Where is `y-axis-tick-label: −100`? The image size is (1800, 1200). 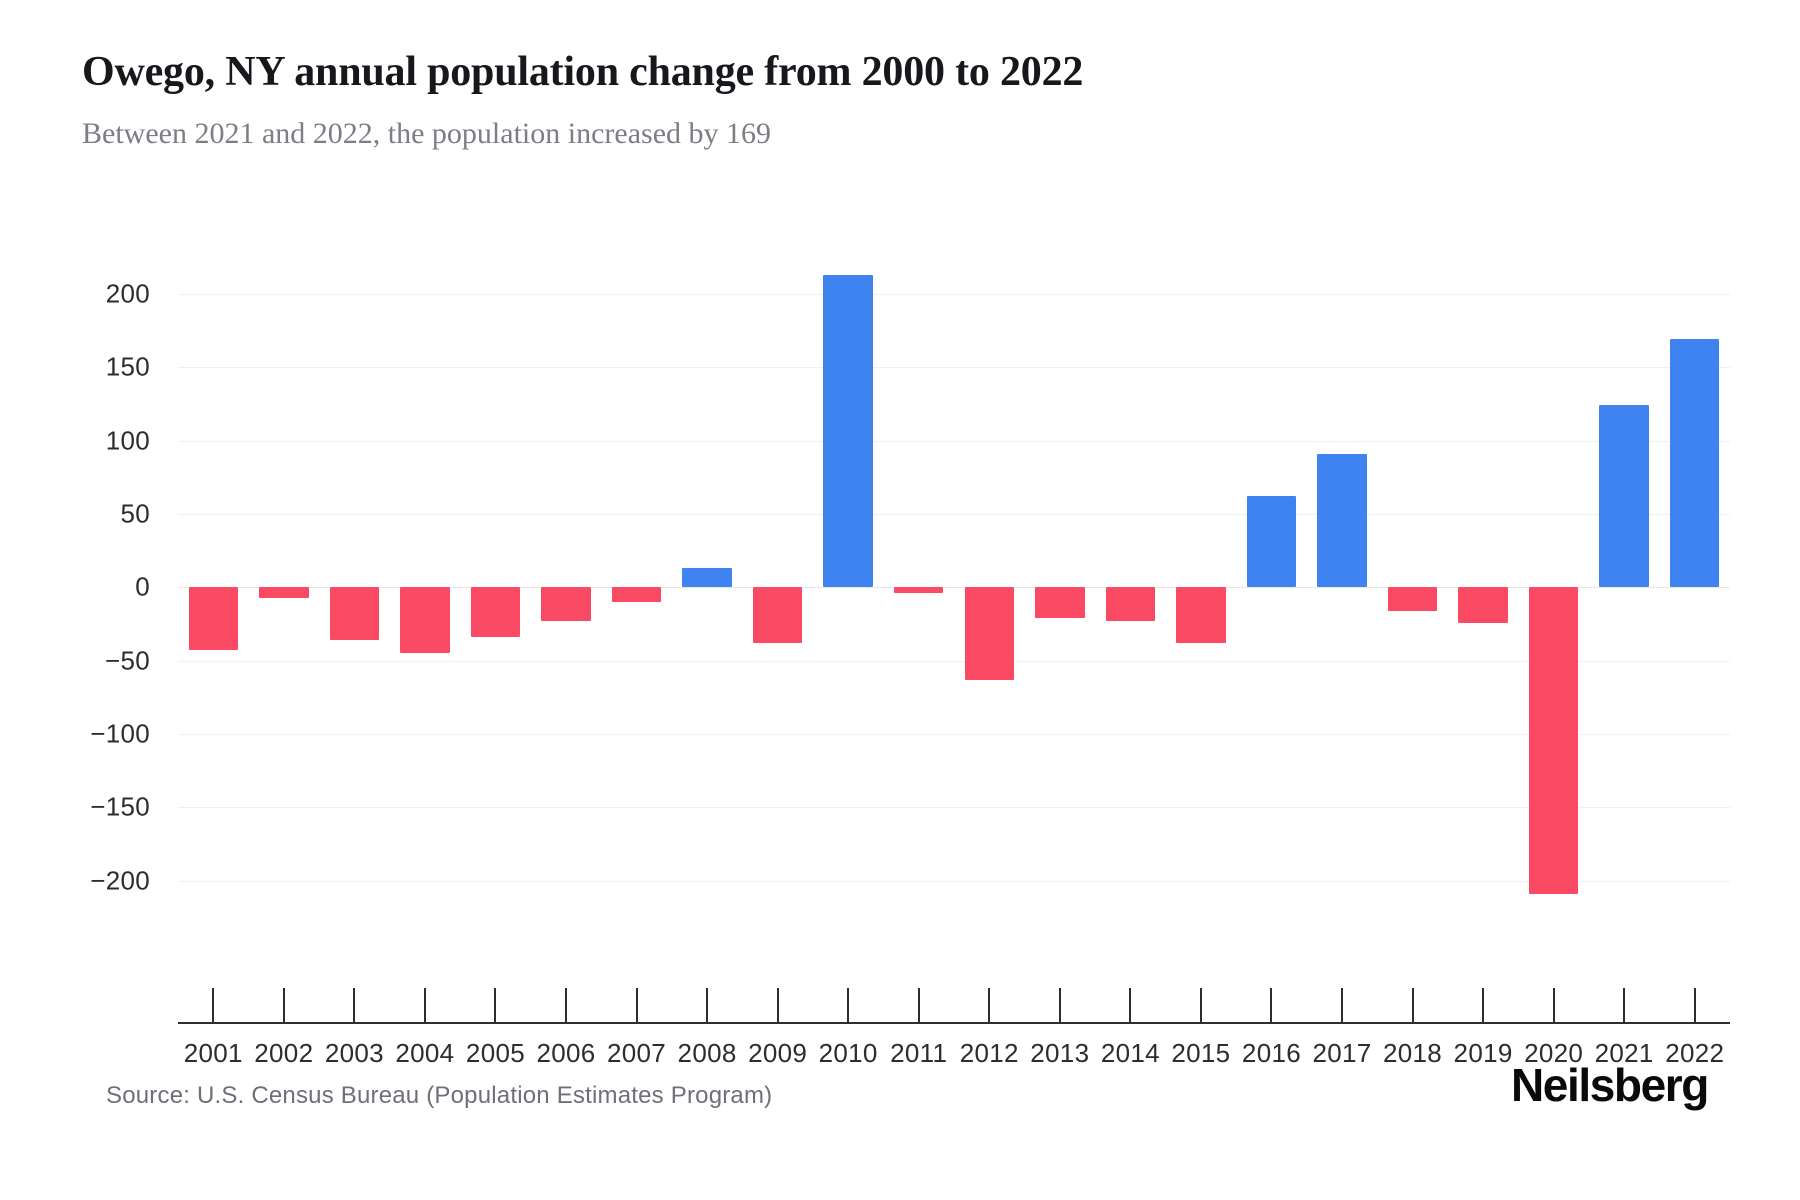
y-axis-tick-label: −100 is located at coordinates (120, 733).